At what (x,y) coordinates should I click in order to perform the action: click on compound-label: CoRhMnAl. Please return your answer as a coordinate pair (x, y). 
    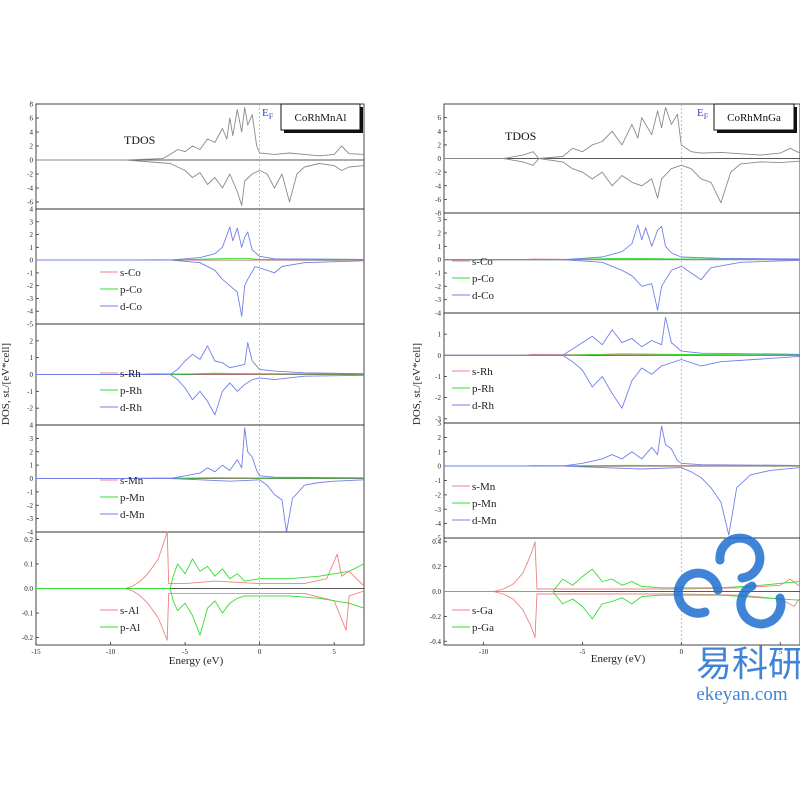
    Looking at the image, I should click on (321, 118).